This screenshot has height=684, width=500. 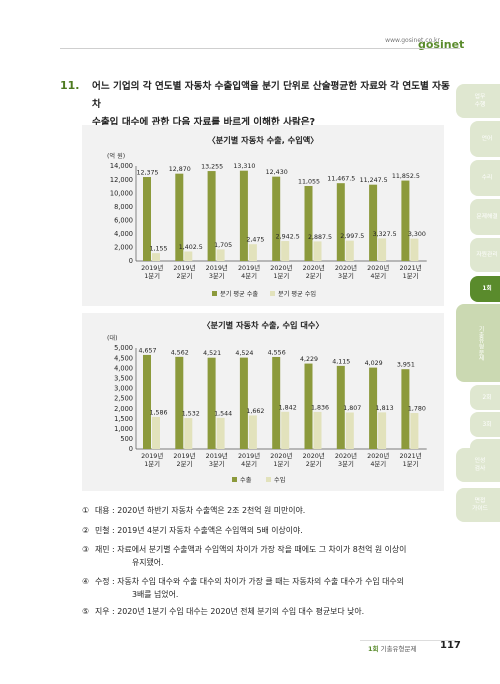 What do you see at coordinates (263, 325) in the screenshot?
I see `chart-title: 〈분기별 자동차 수출, 수입 대수〉` at bounding box center [263, 325].